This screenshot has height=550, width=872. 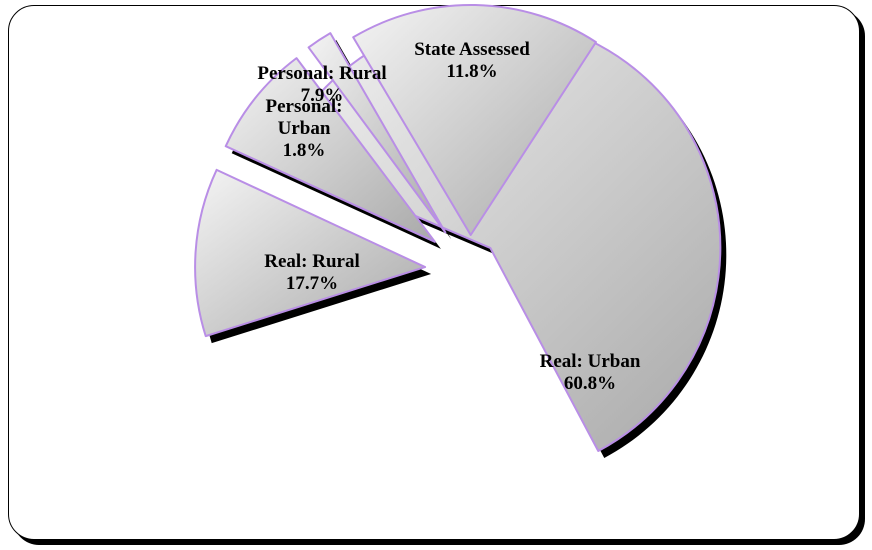 What do you see at coordinates (590, 372) in the screenshot?
I see `slice-label: Real: Urban 60.8%` at bounding box center [590, 372].